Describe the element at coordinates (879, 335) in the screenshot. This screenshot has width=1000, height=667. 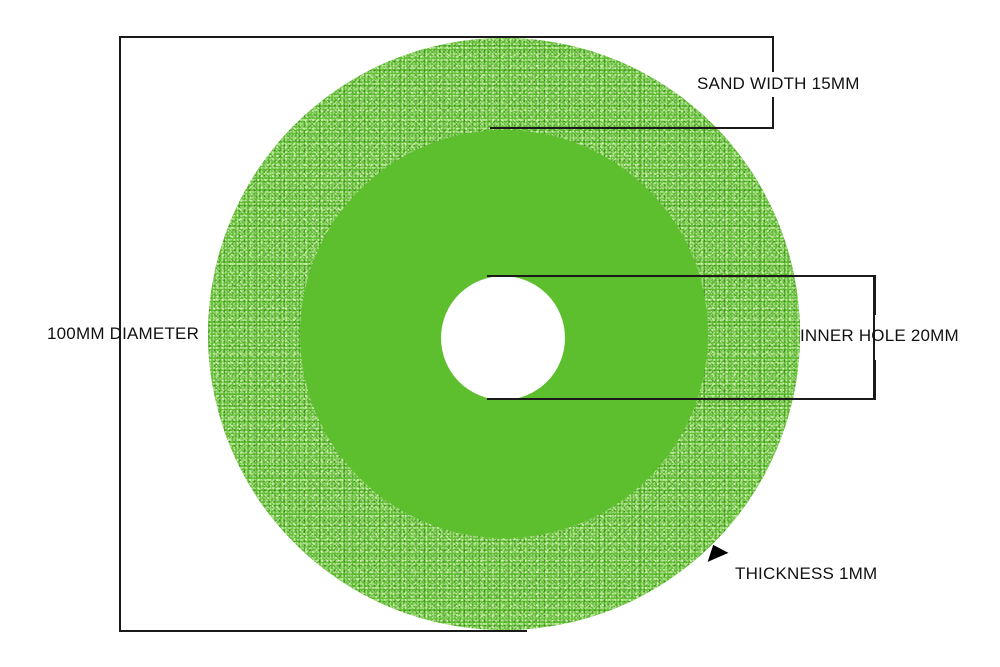
I see `inner-hole-label: INNER HOLE 20MM` at that location.